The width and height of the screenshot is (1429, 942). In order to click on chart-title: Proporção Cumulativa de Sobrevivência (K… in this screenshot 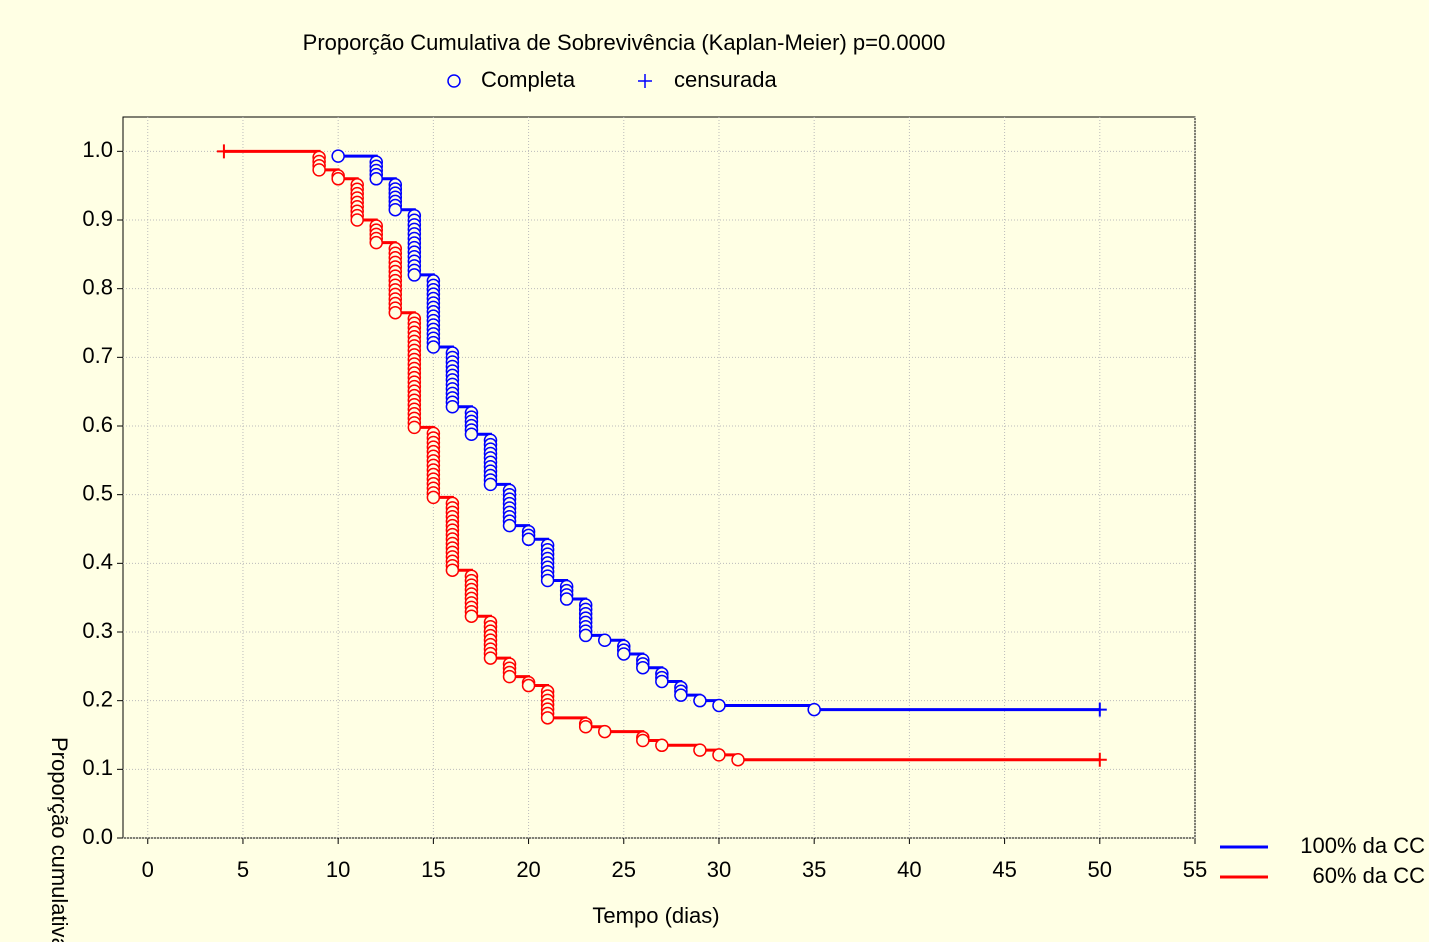, I will do `click(624, 42)`.